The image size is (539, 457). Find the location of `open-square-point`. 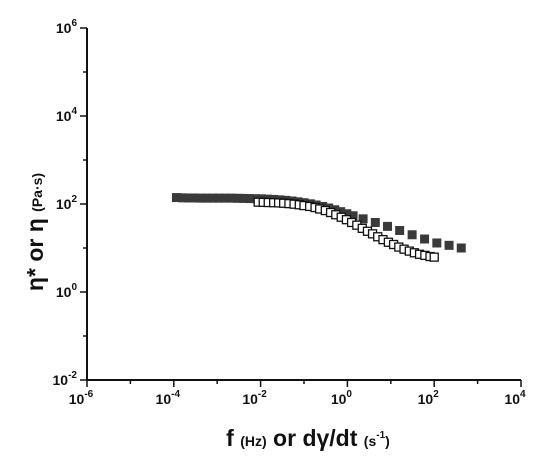

open-square-point is located at coordinates (434, 257).